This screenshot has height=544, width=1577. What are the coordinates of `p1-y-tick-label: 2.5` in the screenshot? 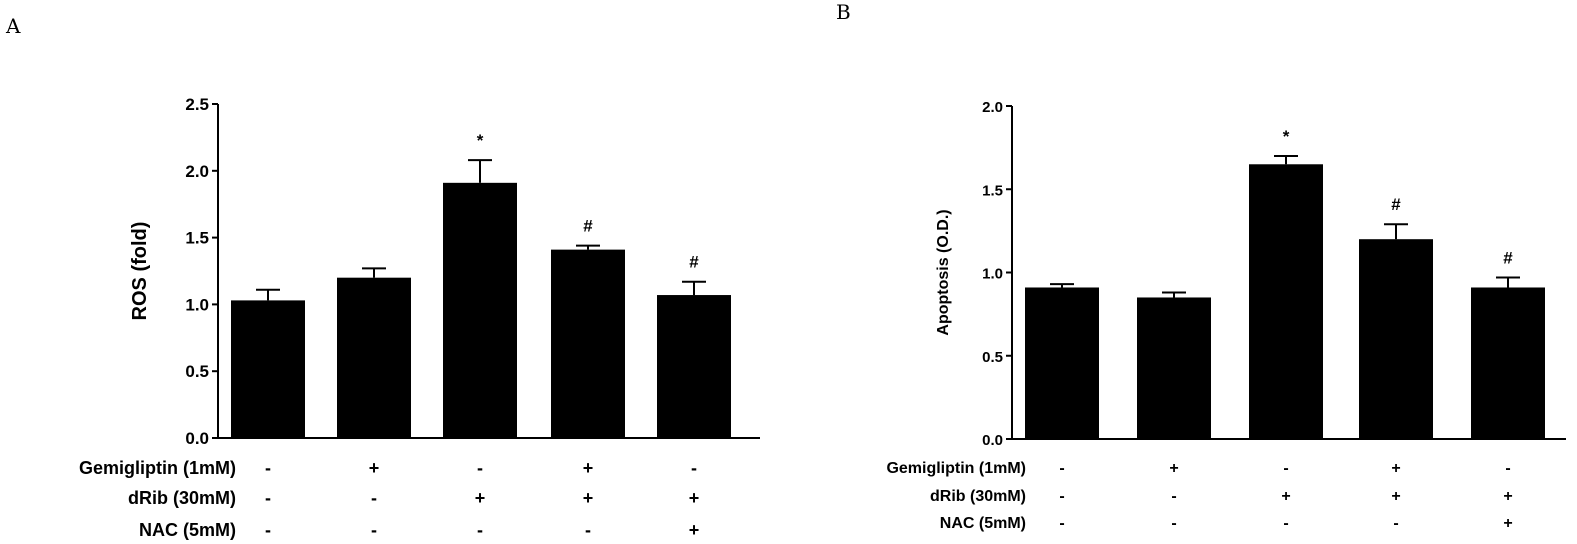 It's located at (197, 104).